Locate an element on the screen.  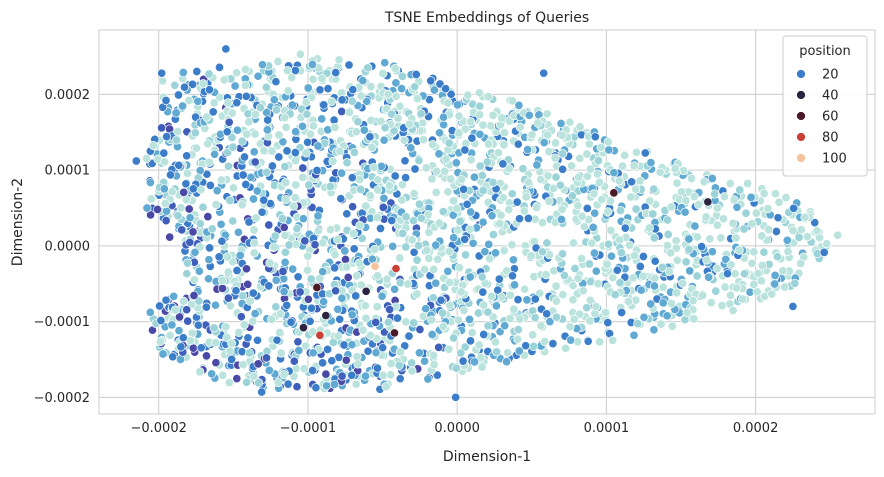
legend-marker is located at coordinates (801, 158).